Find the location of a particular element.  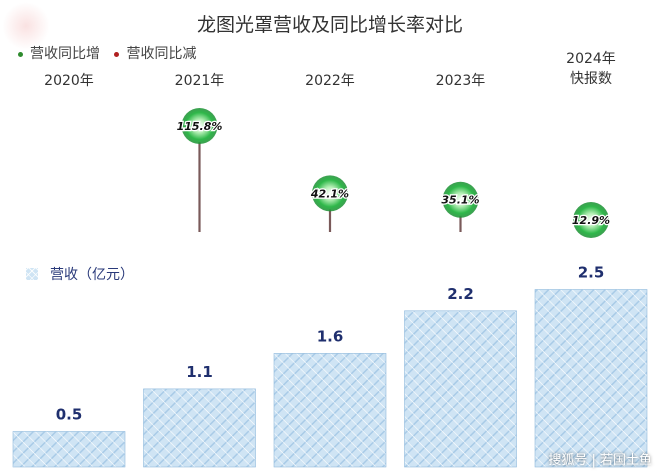

category-label-line: 2022年 is located at coordinates (330, 81).